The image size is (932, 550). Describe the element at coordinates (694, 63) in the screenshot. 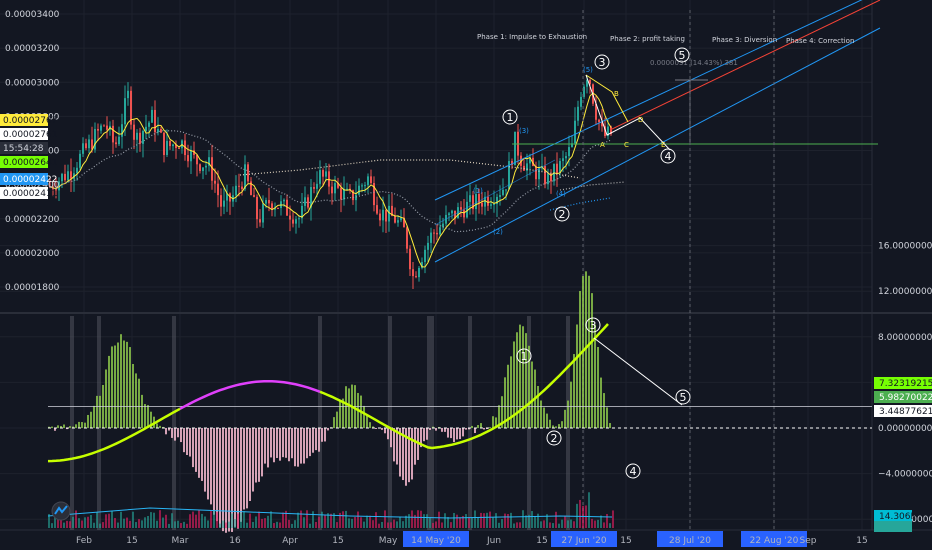

I see `measure-label: 0.0000031 (14.43%) 381` at that location.